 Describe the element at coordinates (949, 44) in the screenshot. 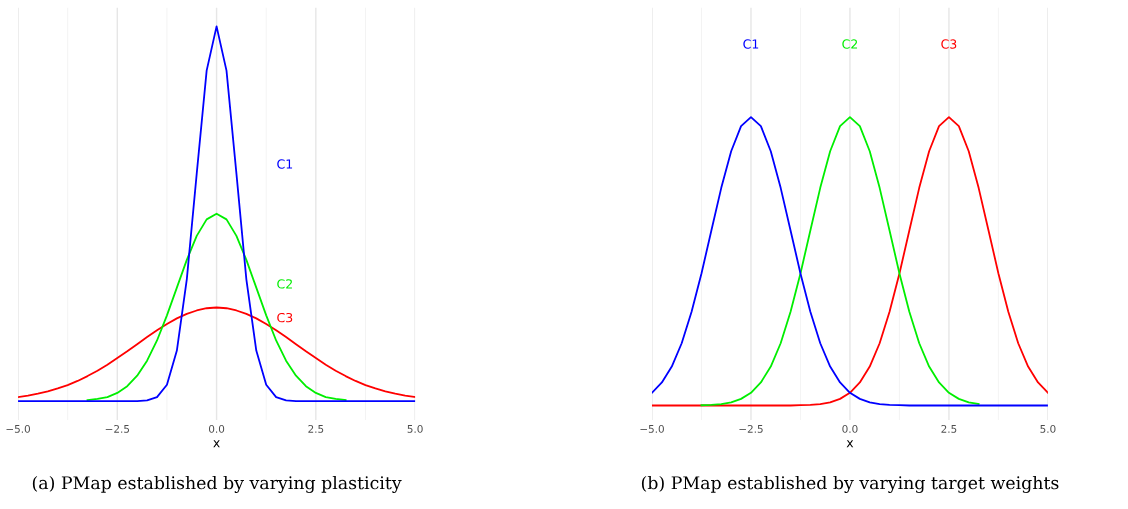

I see `text: C3` at that location.